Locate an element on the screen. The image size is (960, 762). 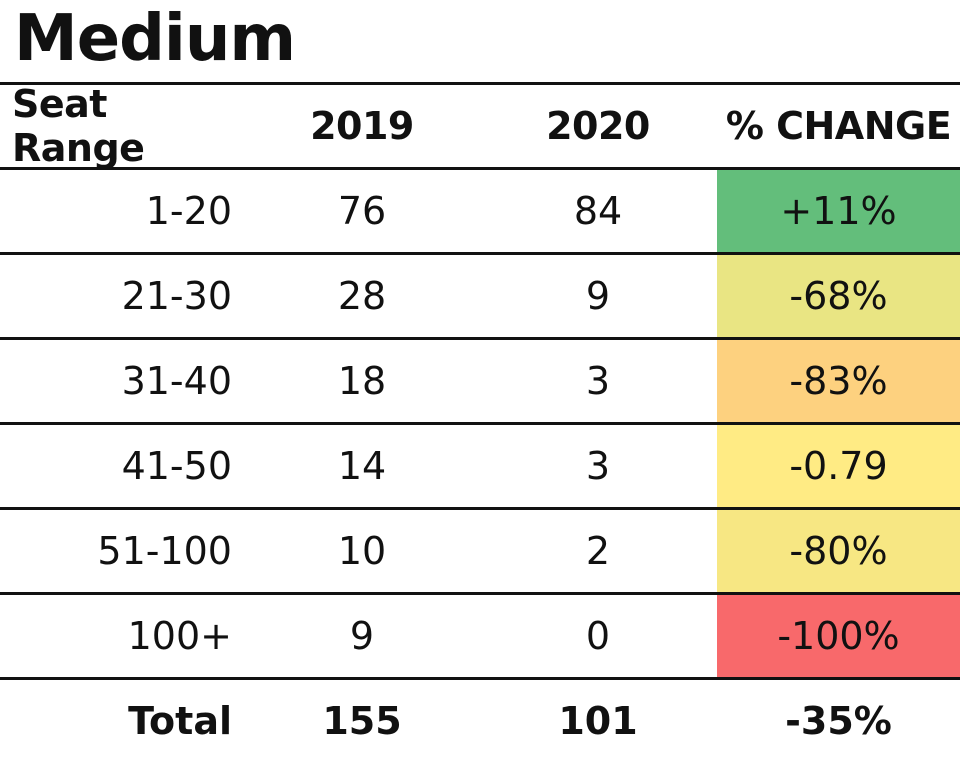
table-title: Medium is located at coordinates (155, 39).